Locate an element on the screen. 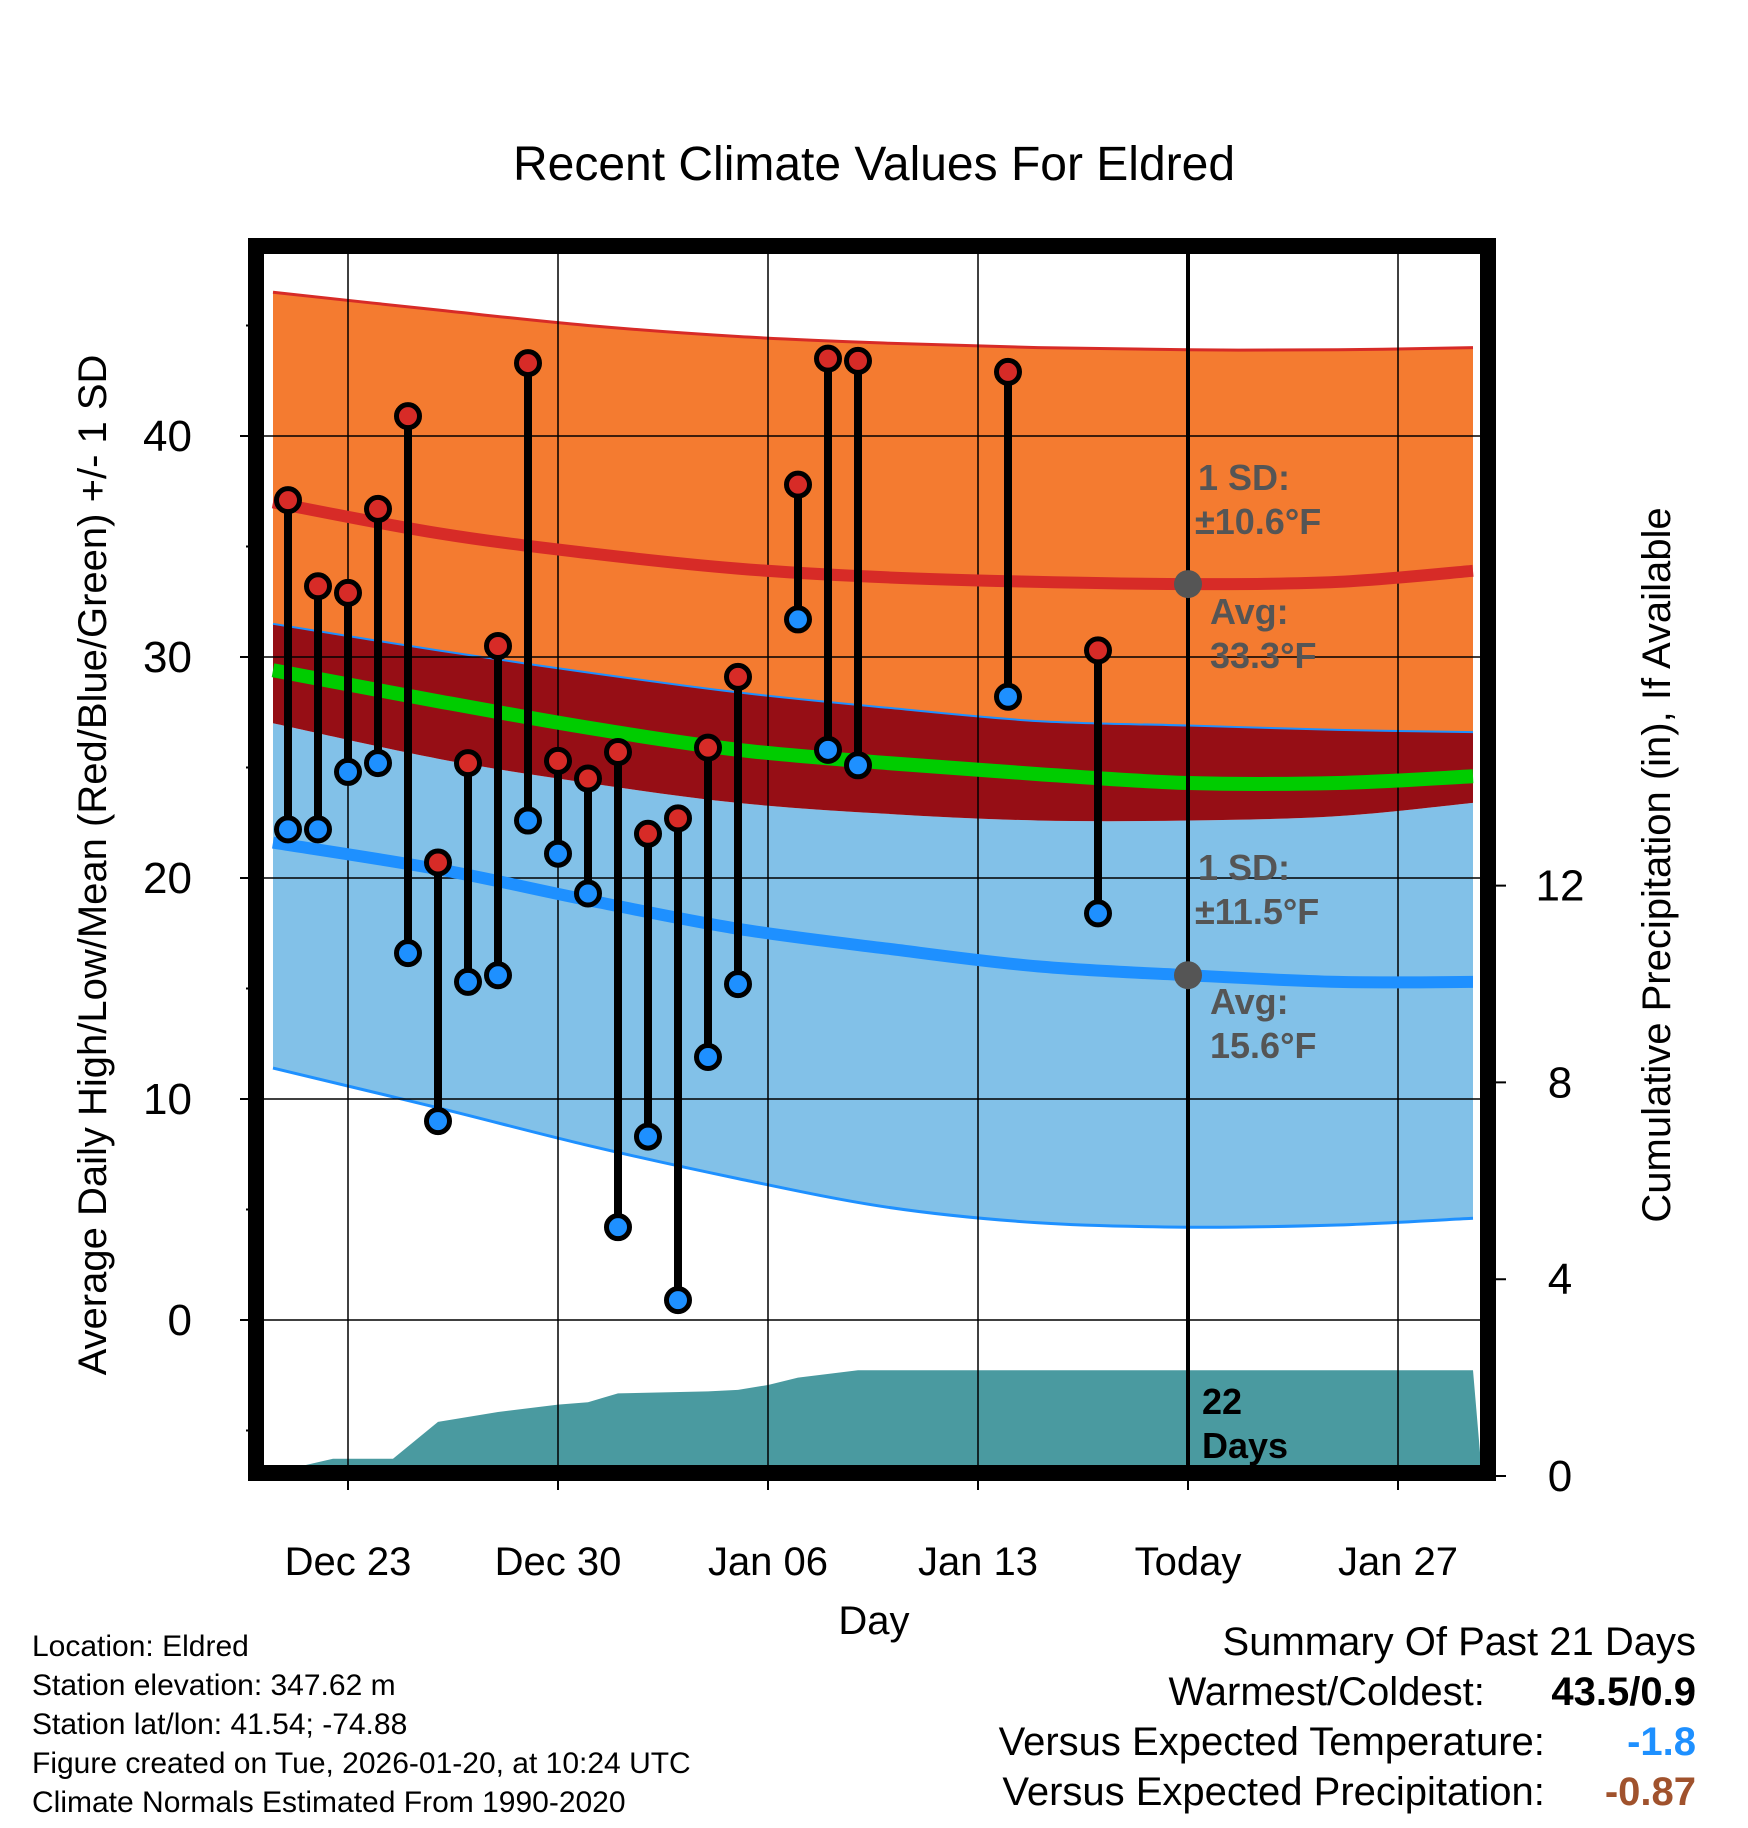  days-word: Days is located at coordinates (1245, 1445).